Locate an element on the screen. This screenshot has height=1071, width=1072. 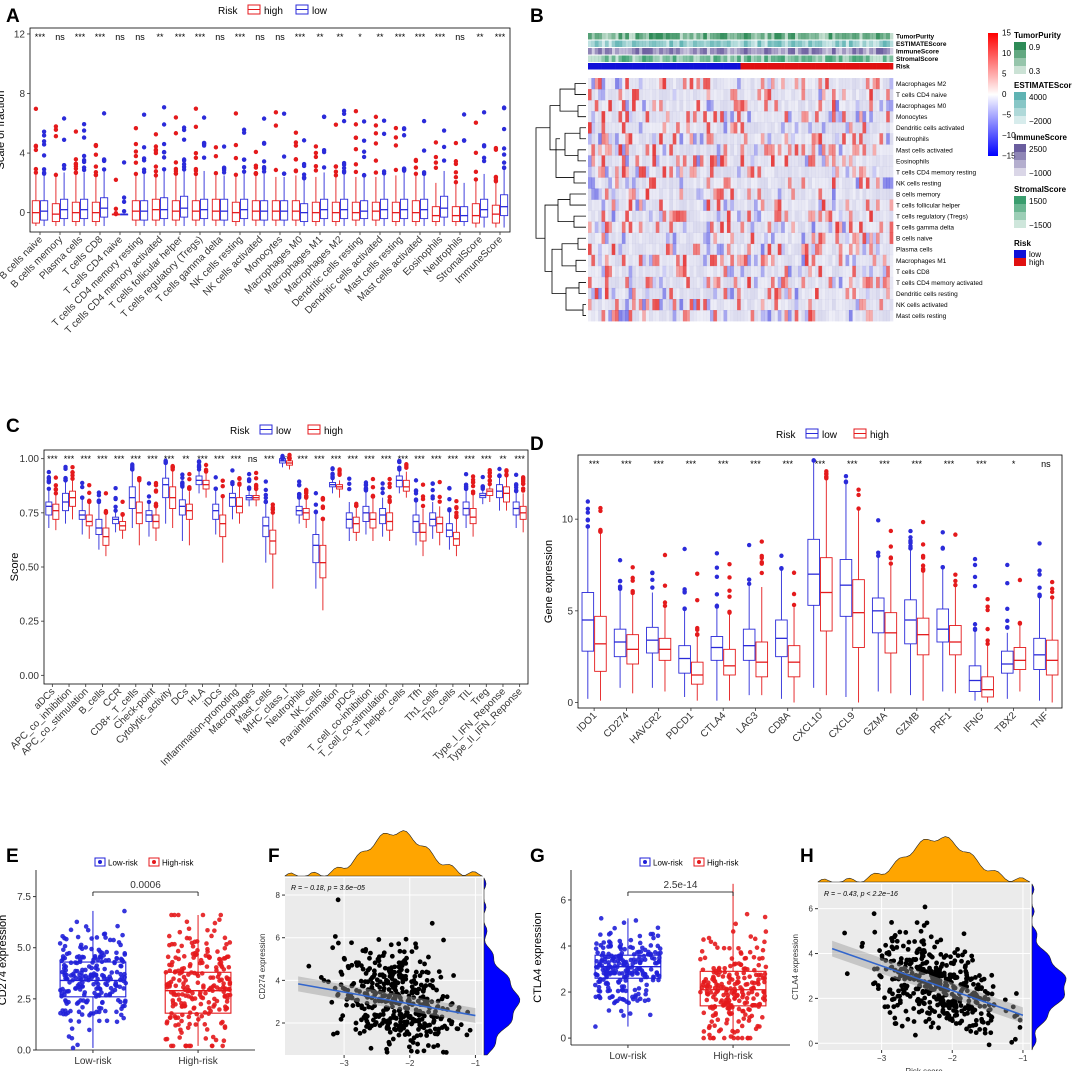
box-low is located at coordinates (384, 209).